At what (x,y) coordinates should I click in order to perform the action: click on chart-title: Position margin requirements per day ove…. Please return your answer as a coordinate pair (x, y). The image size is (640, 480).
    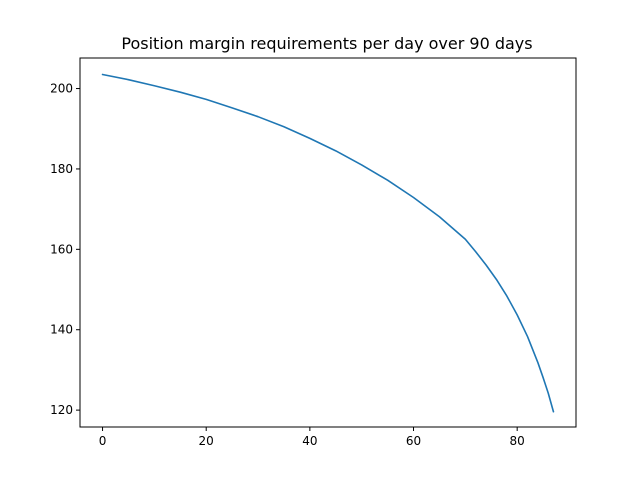
    Looking at the image, I should click on (326, 43).